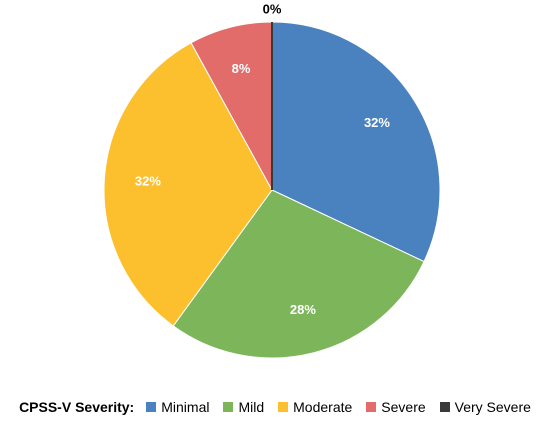 Image resolution: width=550 pixels, height=421 pixels. Describe the element at coordinates (77, 407) in the screenshot. I see `legend-title: CPSS-V Severity:` at that location.